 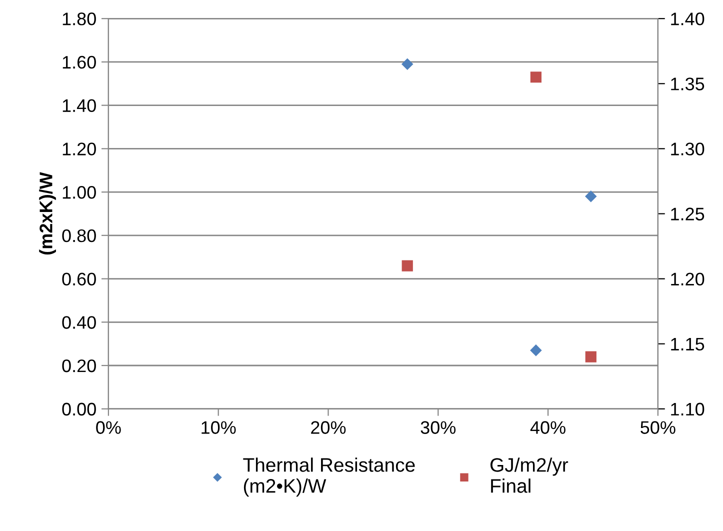 I want to click on x-tick-label: 10%, so click(x=219, y=427).